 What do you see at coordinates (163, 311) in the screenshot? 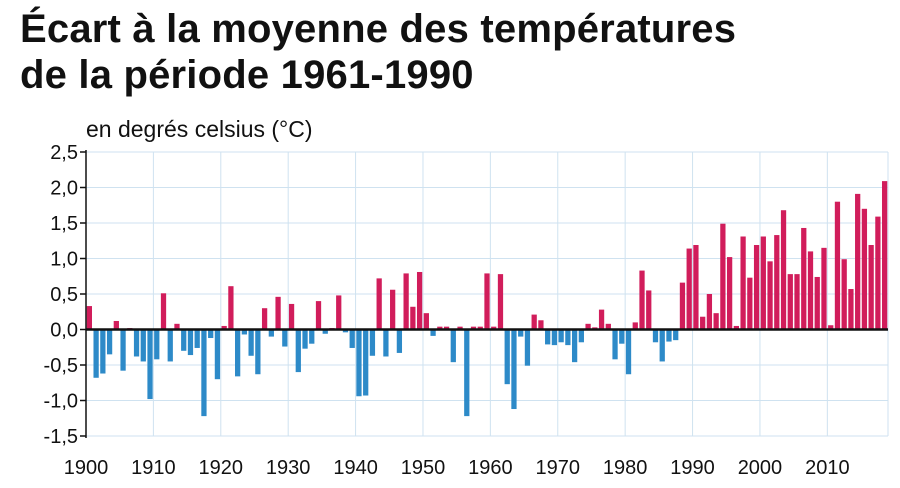
I see `bar-1911` at bounding box center [163, 311].